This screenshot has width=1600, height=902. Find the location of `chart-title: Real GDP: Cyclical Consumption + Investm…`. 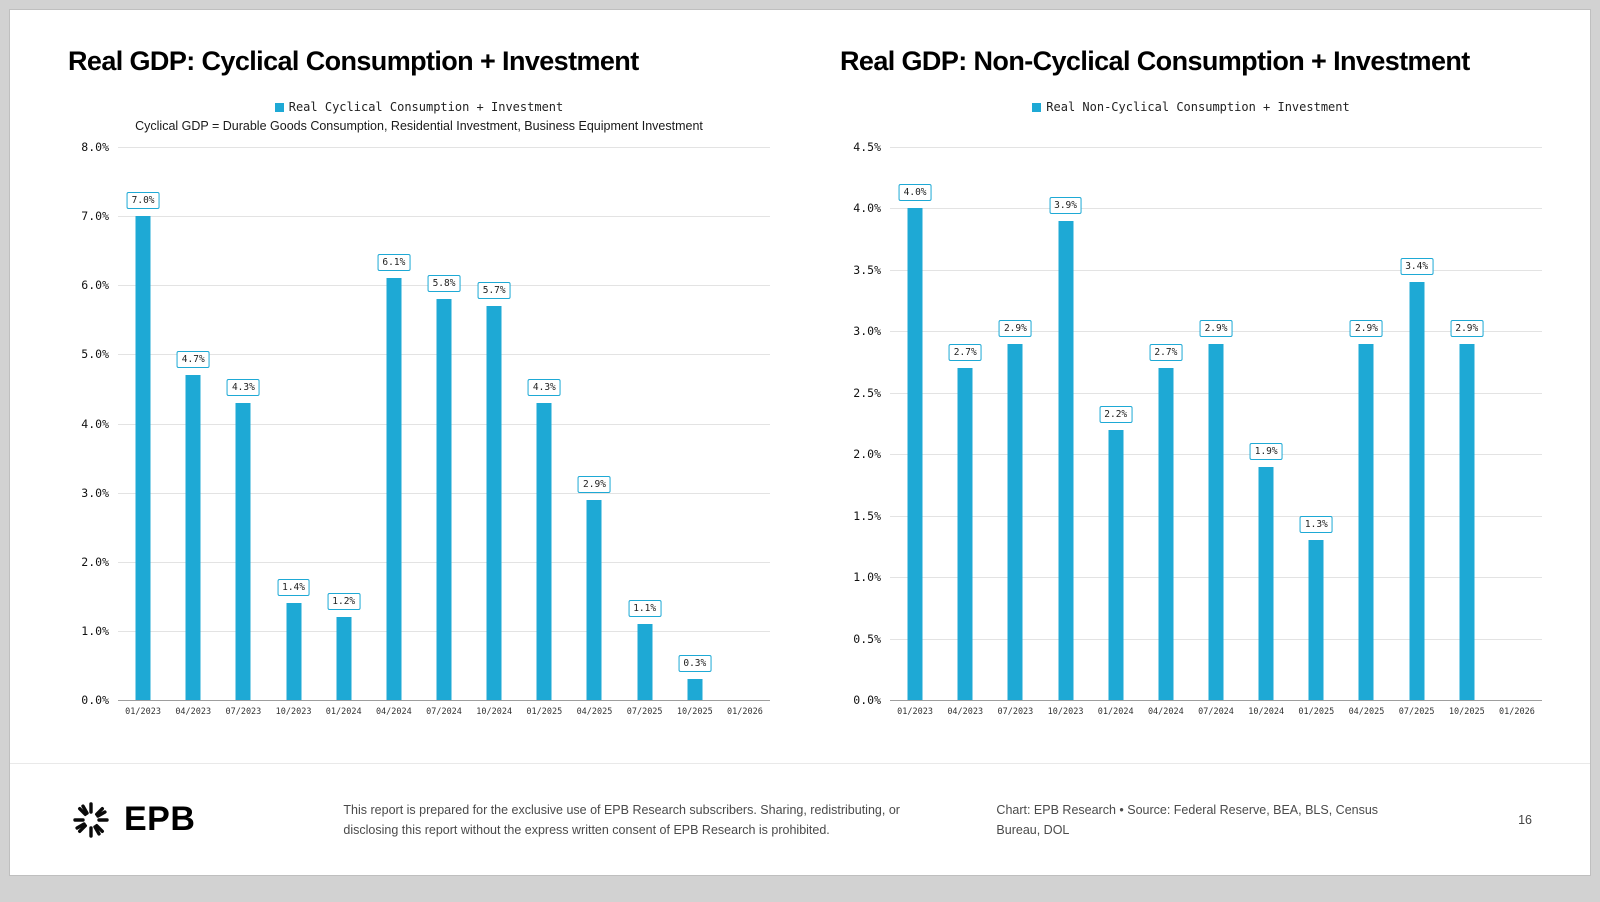

chart-title: Real GDP: Cyclical Consumption + Investm… is located at coordinates (353, 61).